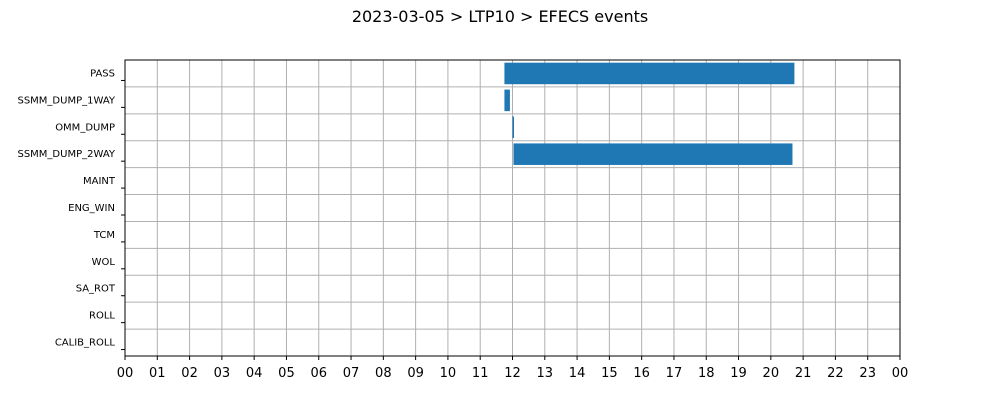  I want to click on y-tick-label: SSMM_DUMP_2WAY, so click(66, 154).